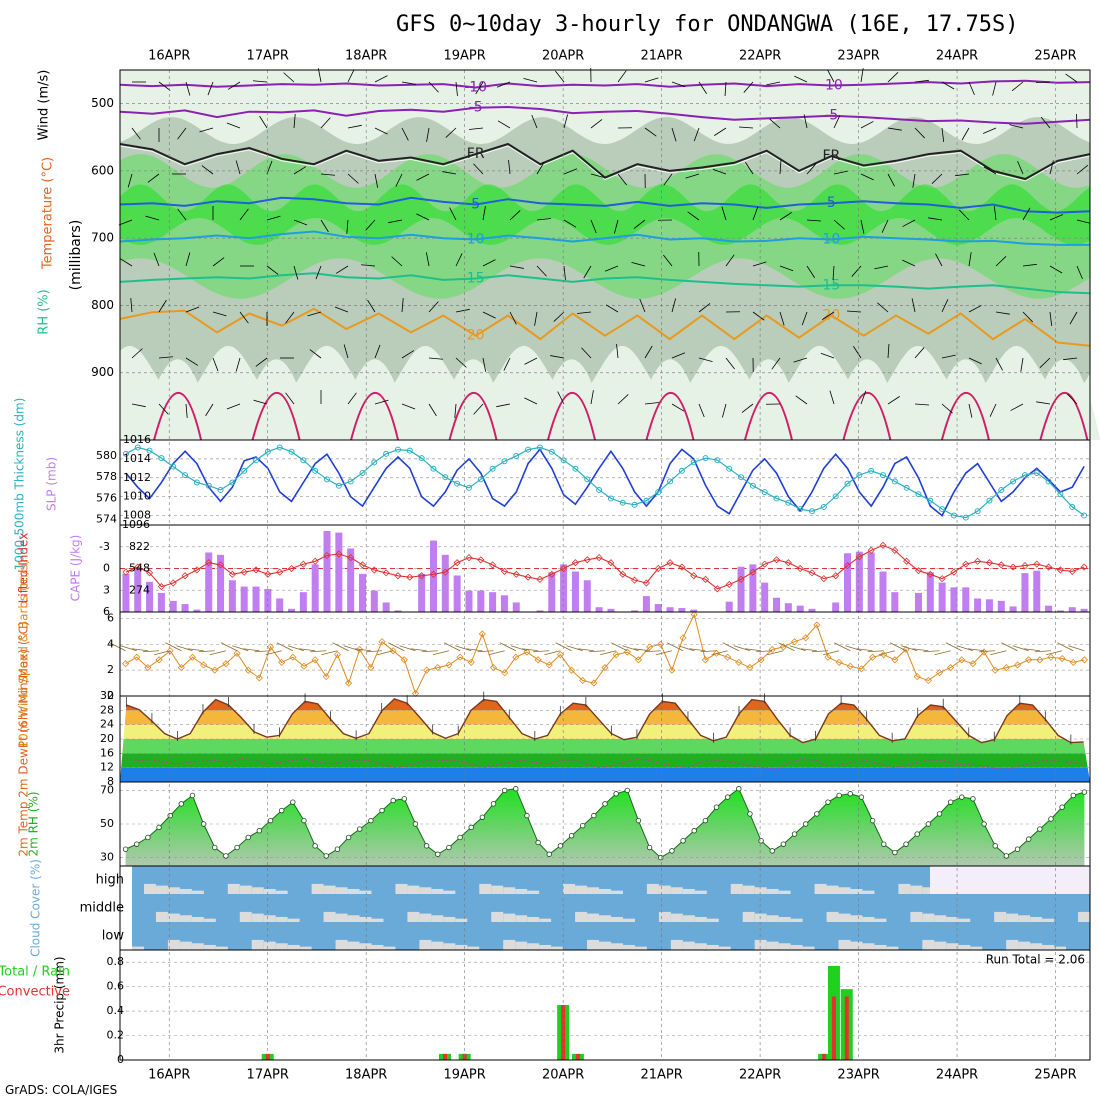 This screenshot has width=1100, height=1100. Describe the element at coordinates (107, 789) in the screenshot. I see `rh-ytick-label: 70` at that location.